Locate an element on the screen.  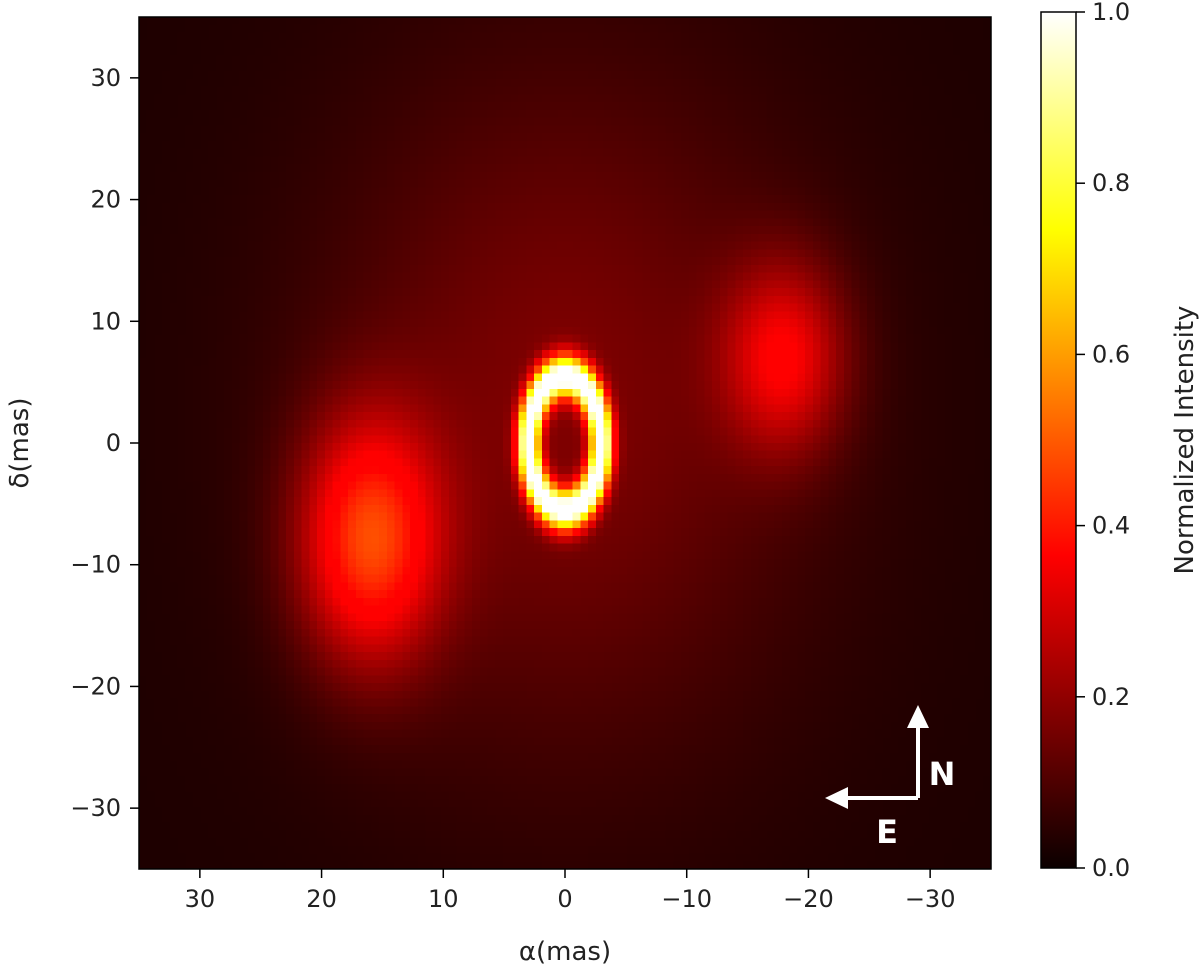
x-tick-label: −20 is located at coordinates (808, 899).